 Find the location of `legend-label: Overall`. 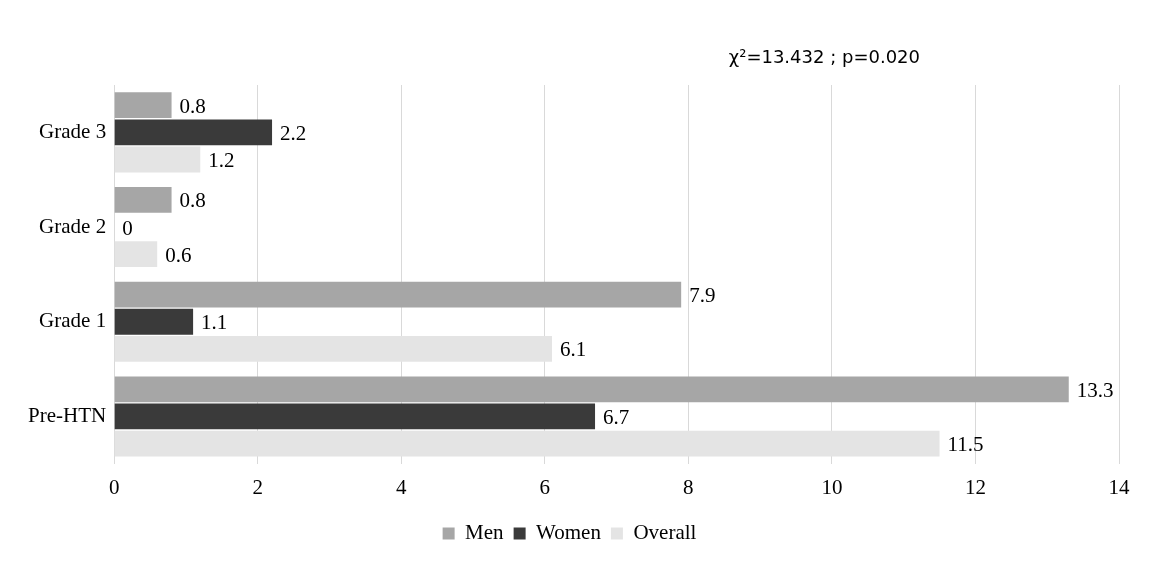

legend-label: Overall is located at coordinates (665, 532).